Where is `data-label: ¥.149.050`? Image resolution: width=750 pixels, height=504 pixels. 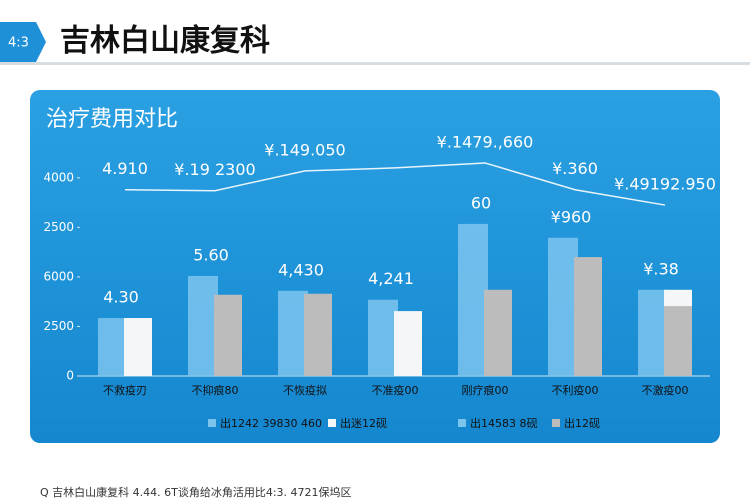
data-label: ¥.149.050 is located at coordinates (304, 149).